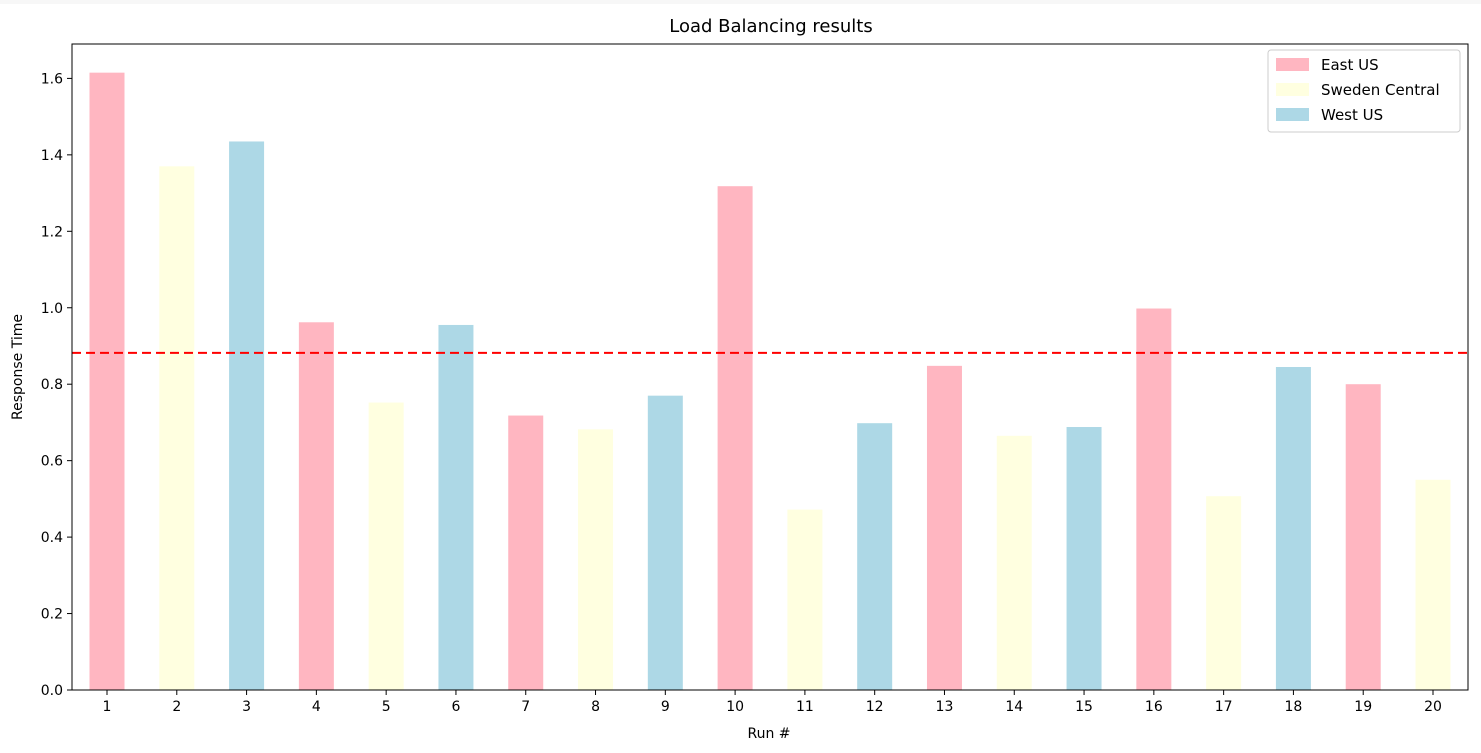 This screenshot has height=753, width=1481. Describe the element at coordinates (1433, 707) in the screenshot. I see `x-tick-label: 20` at that location.